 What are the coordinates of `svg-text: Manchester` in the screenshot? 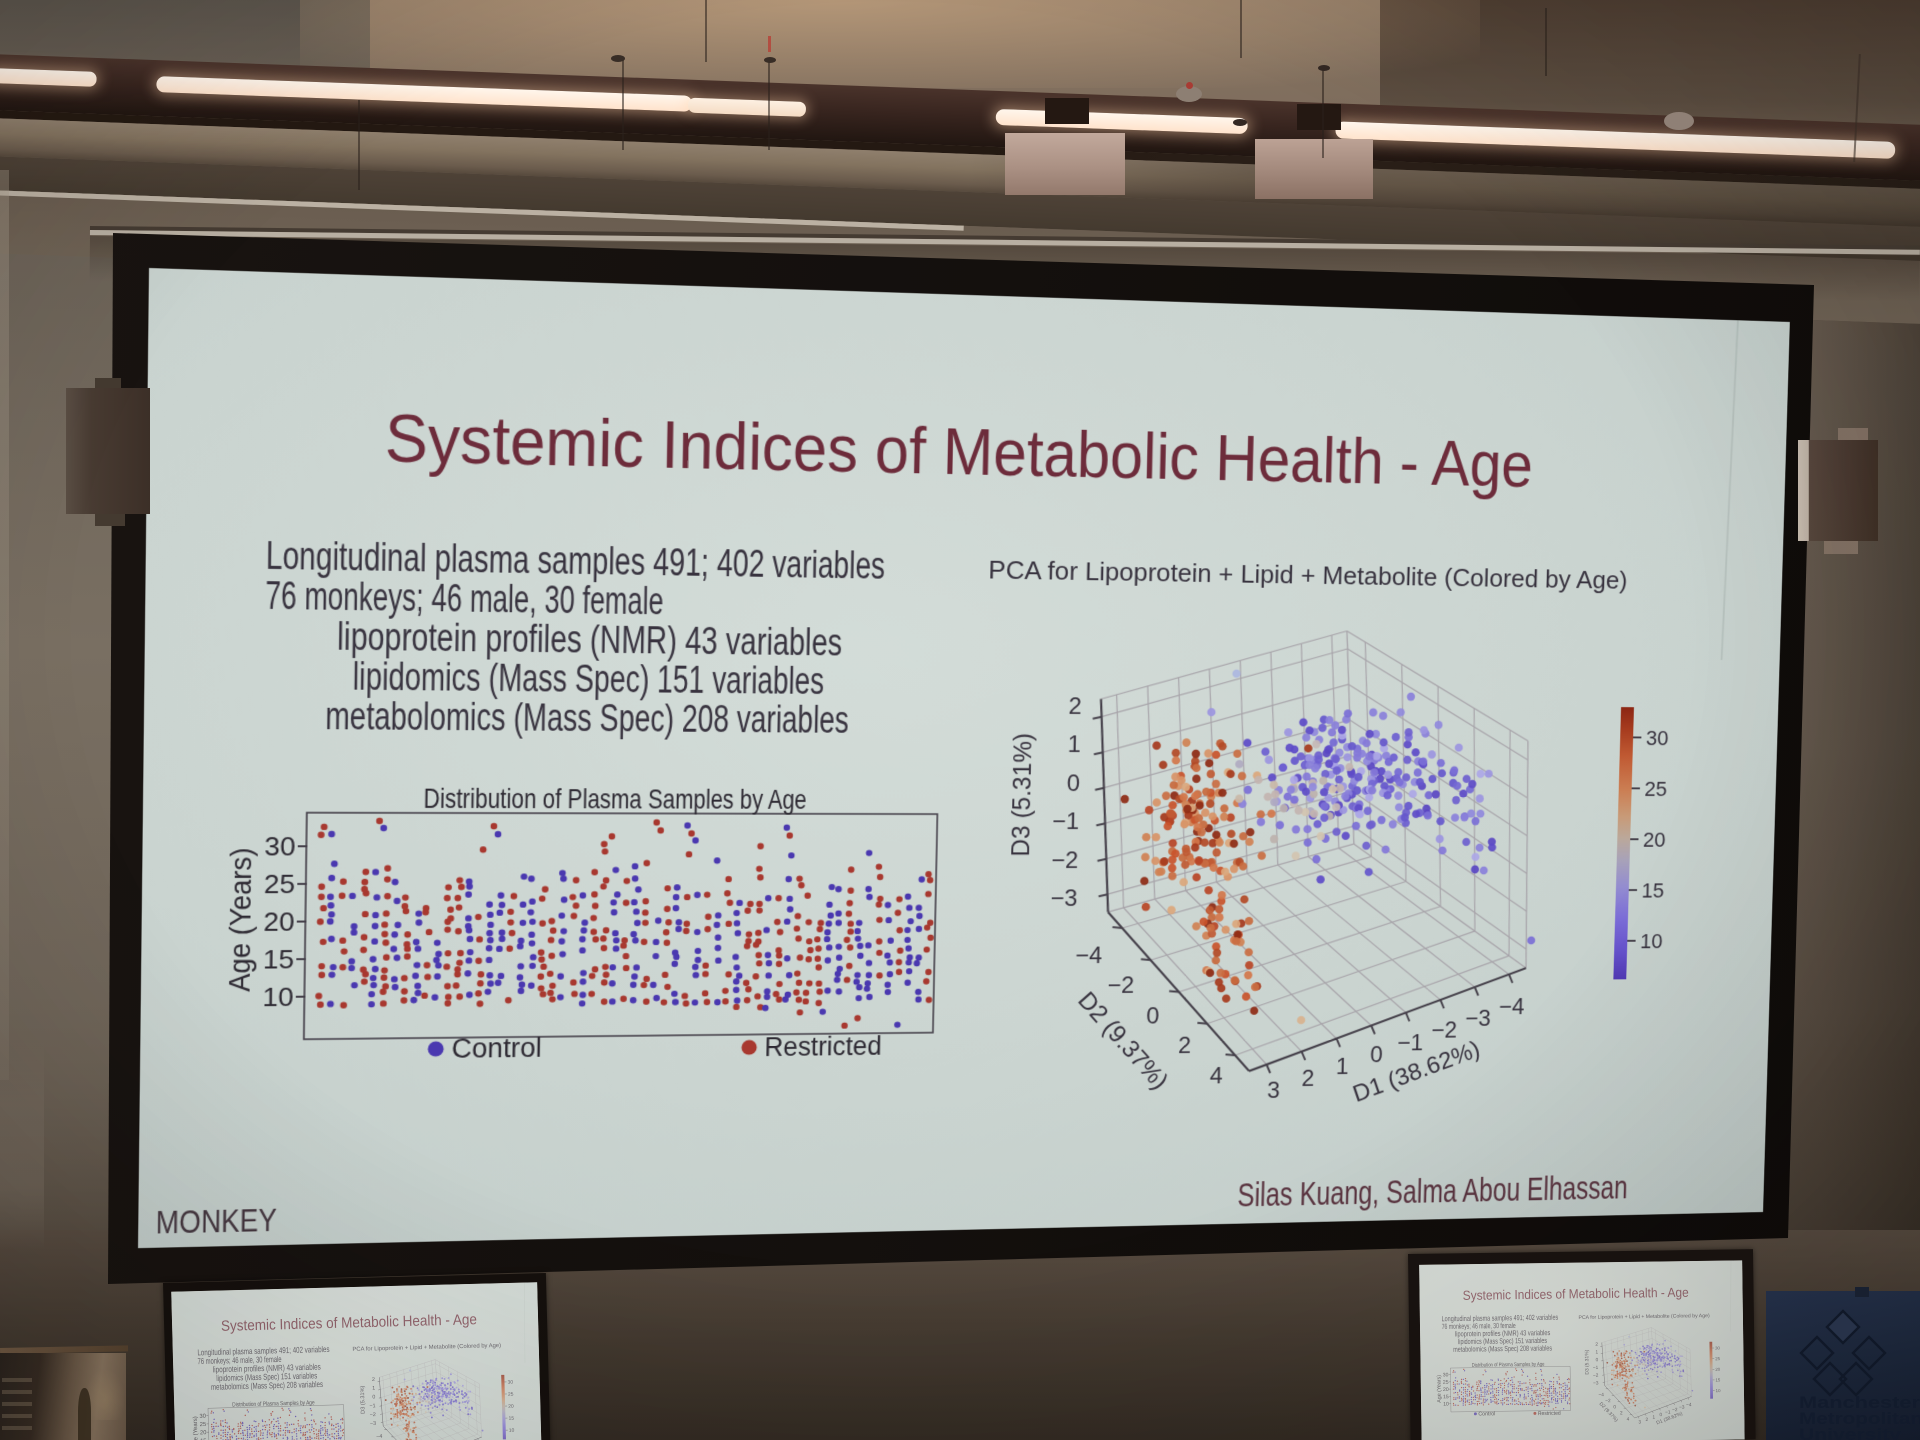 It's located at (1859, 1402).